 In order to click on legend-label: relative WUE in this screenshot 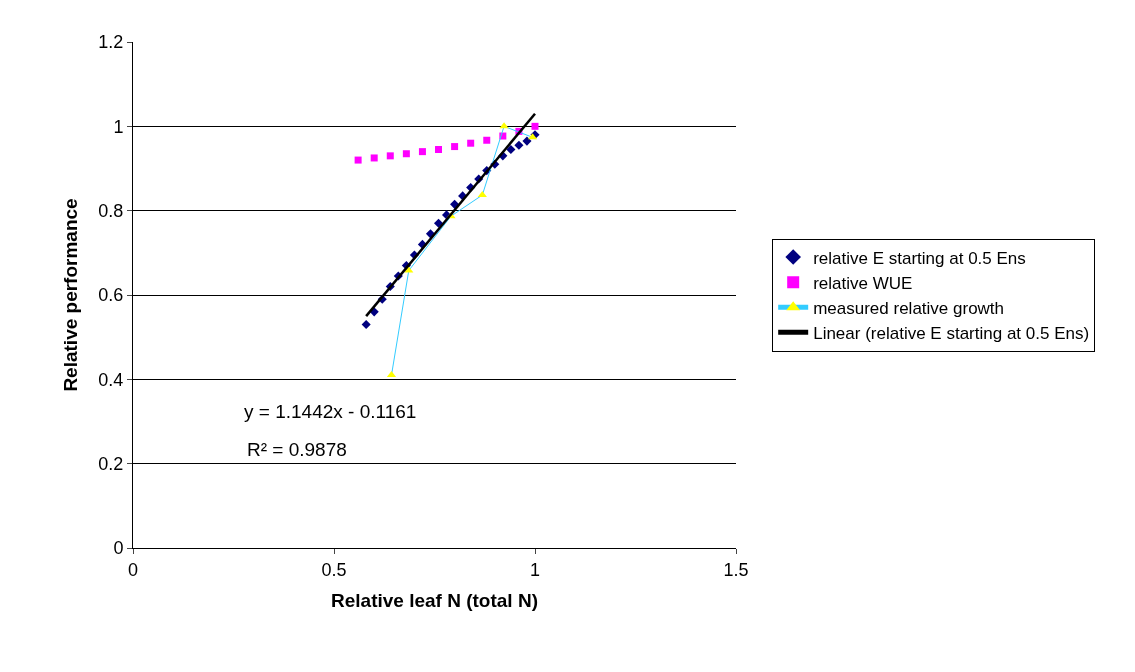, I will do `click(863, 283)`.